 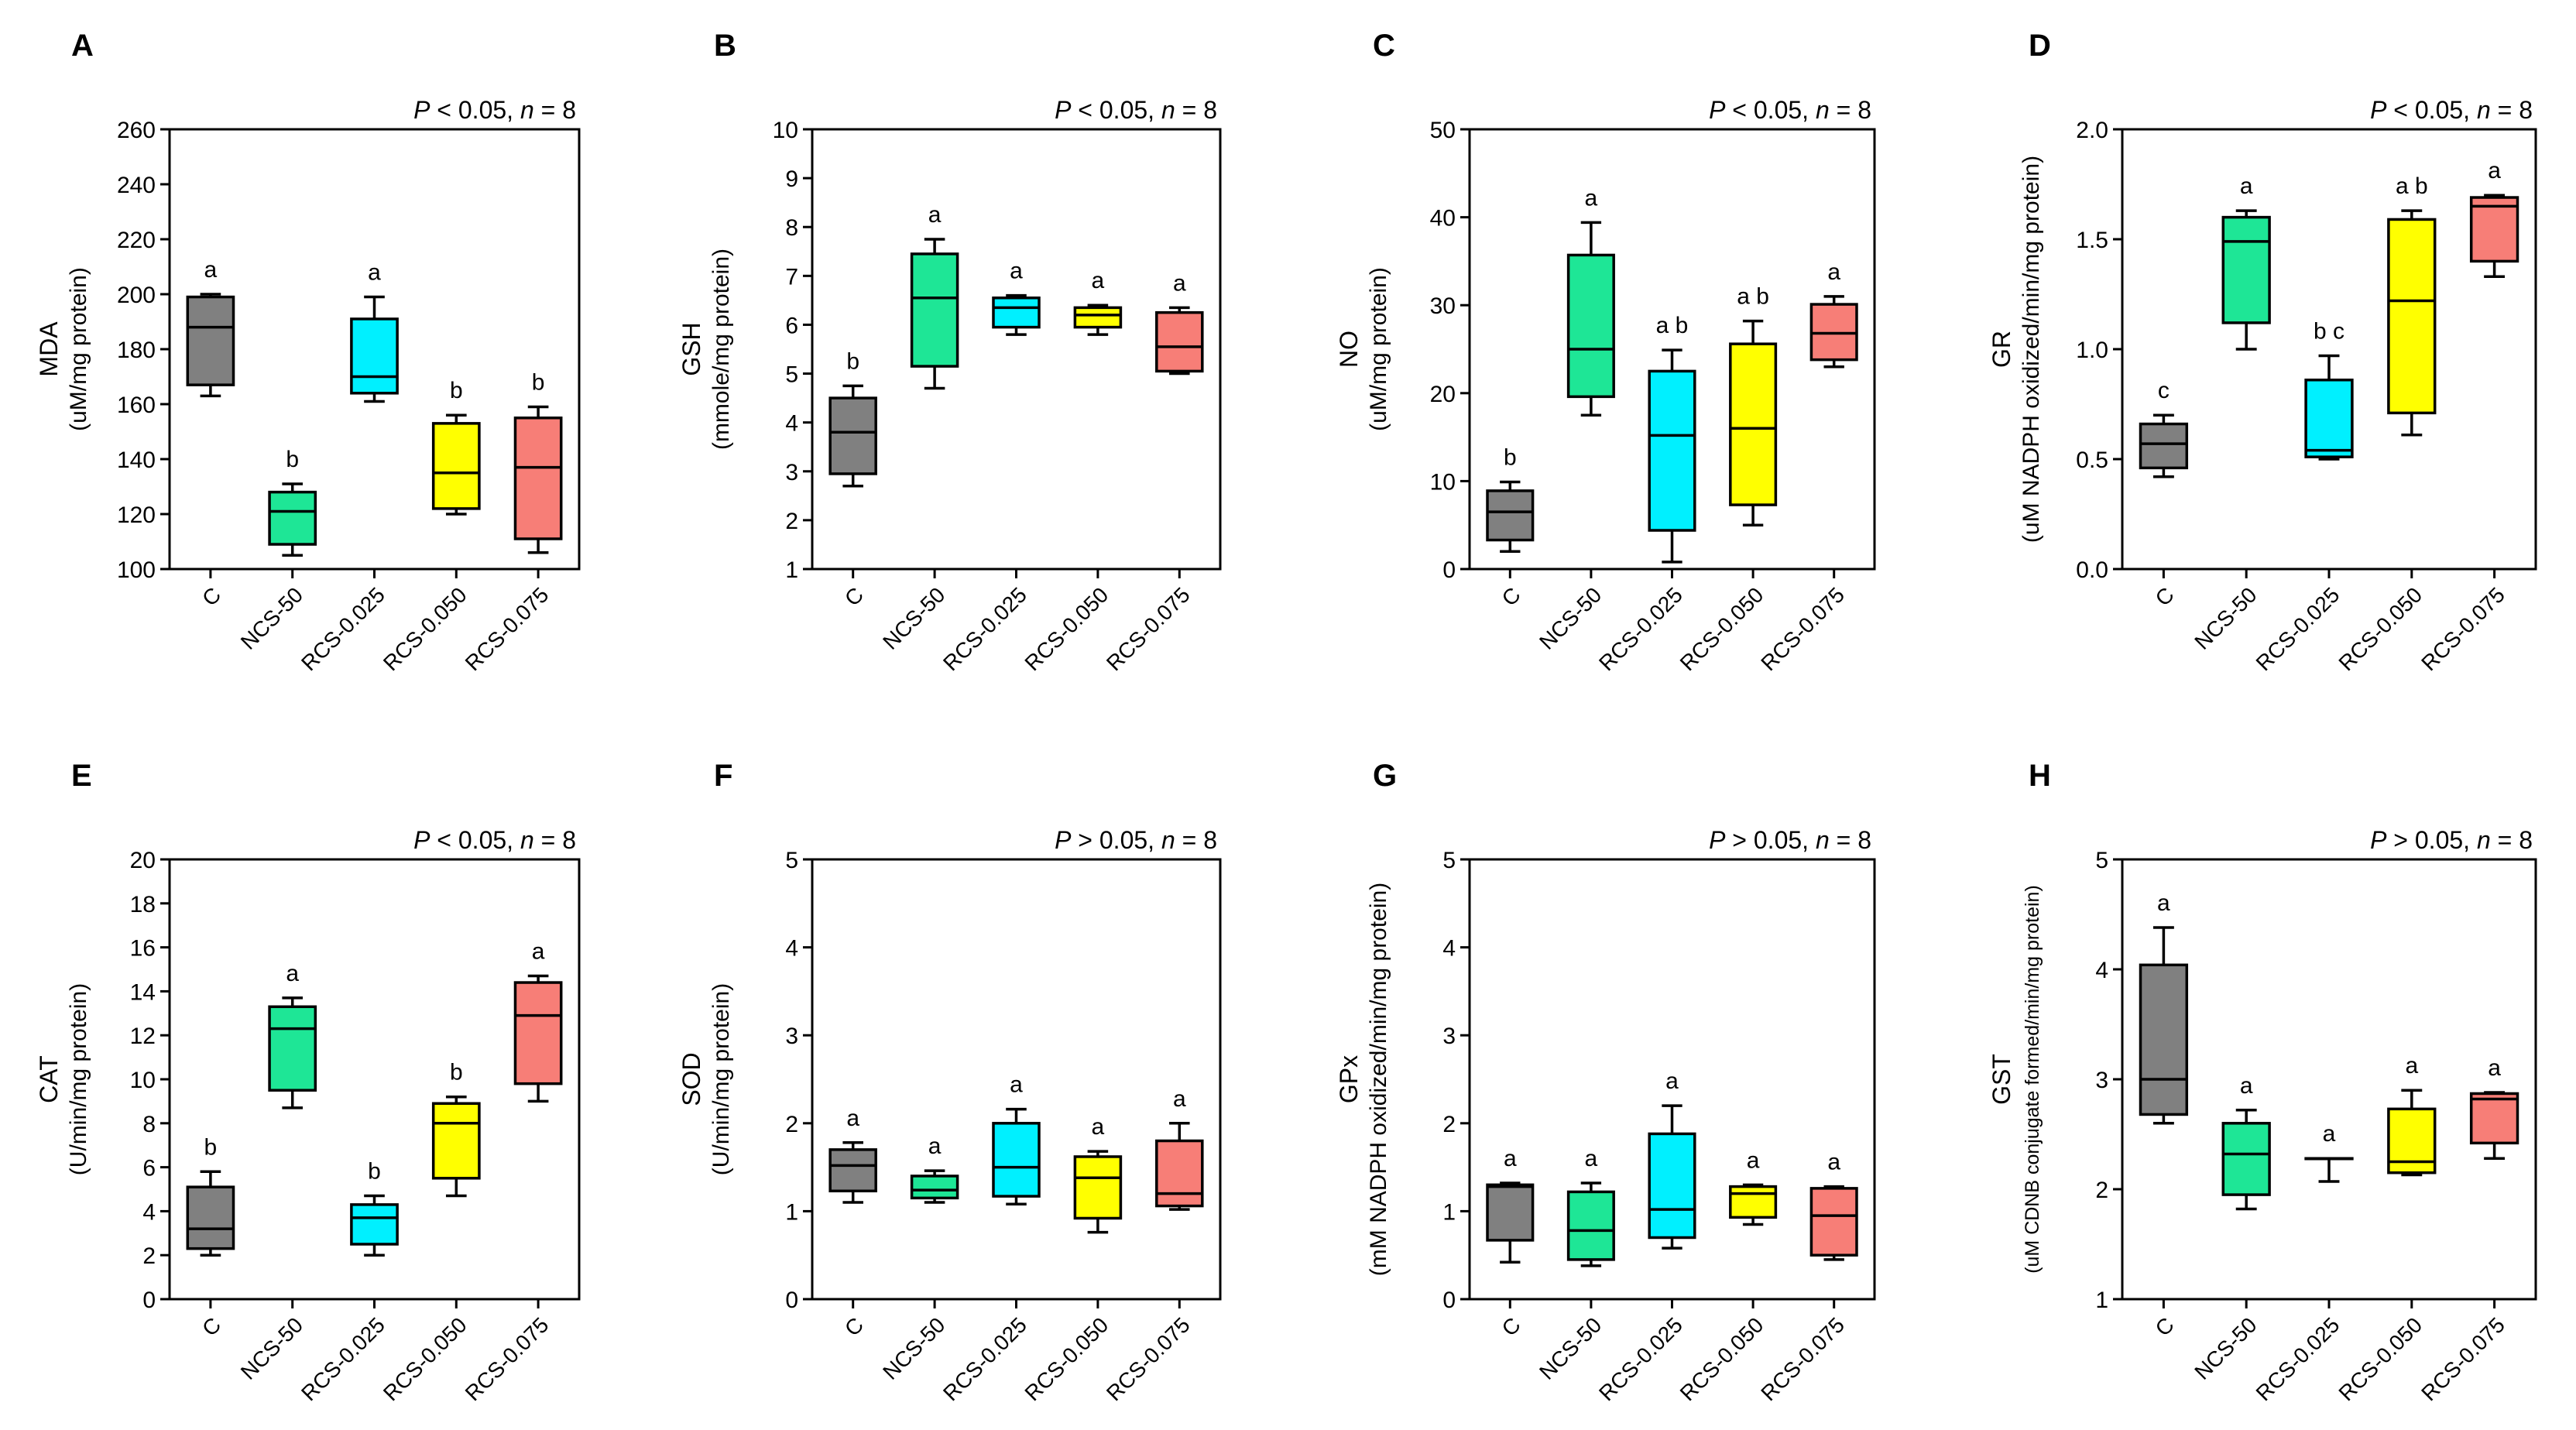 What do you see at coordinates (538, 1021) in the screenshot?
I see `box-rcs-0075: a` at bounding box center [538, 1021].